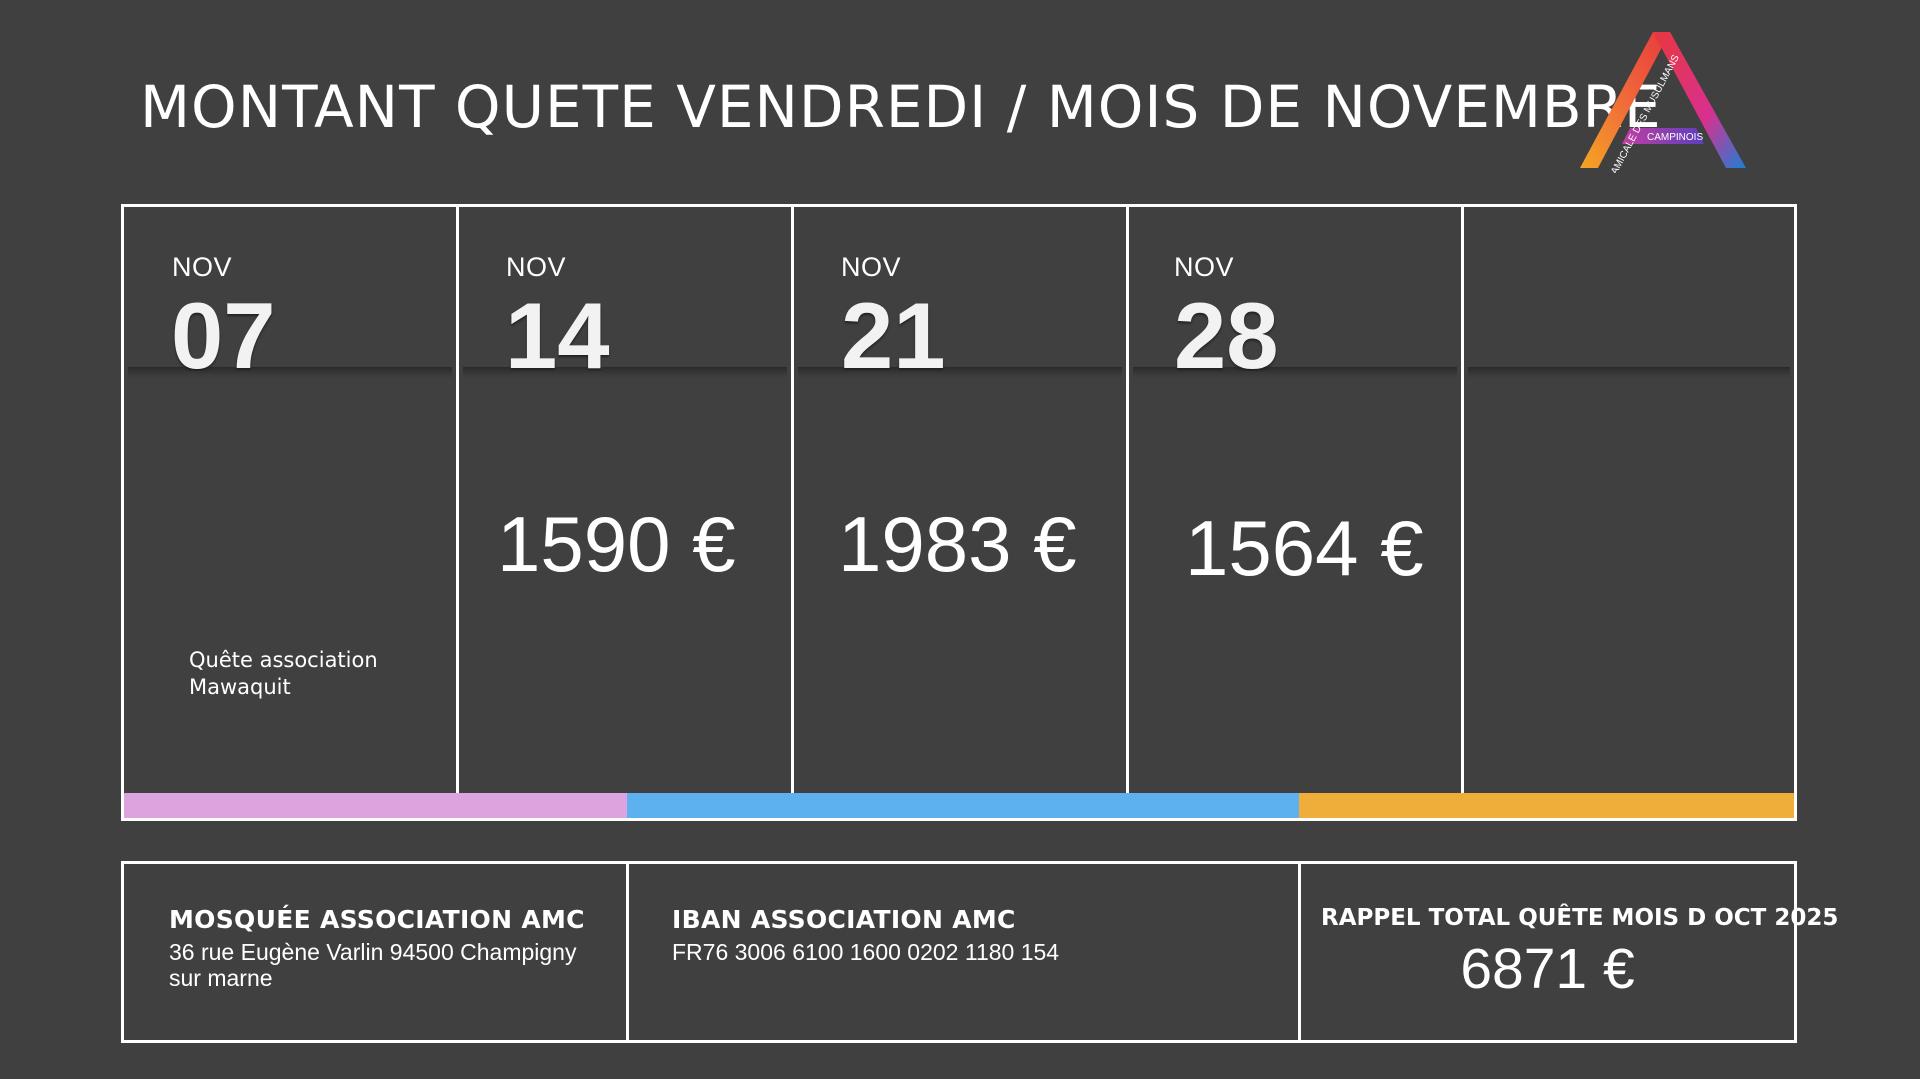 This screenshot has width=1920, height=1079. What do you see at coordinates (377, 919) in the screenshot?
I see `mosque-title: MOSQUÉE ASSOCIATION AMC` at bounding box center [377, 919].